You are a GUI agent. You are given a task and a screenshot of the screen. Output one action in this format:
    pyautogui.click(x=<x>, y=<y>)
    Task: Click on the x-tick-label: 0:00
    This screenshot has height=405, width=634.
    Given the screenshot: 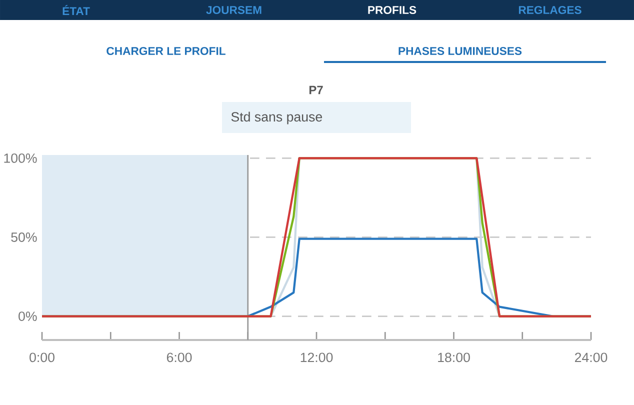 What is the action you would take?
    pyautogui.click(x=42, y=357)
    